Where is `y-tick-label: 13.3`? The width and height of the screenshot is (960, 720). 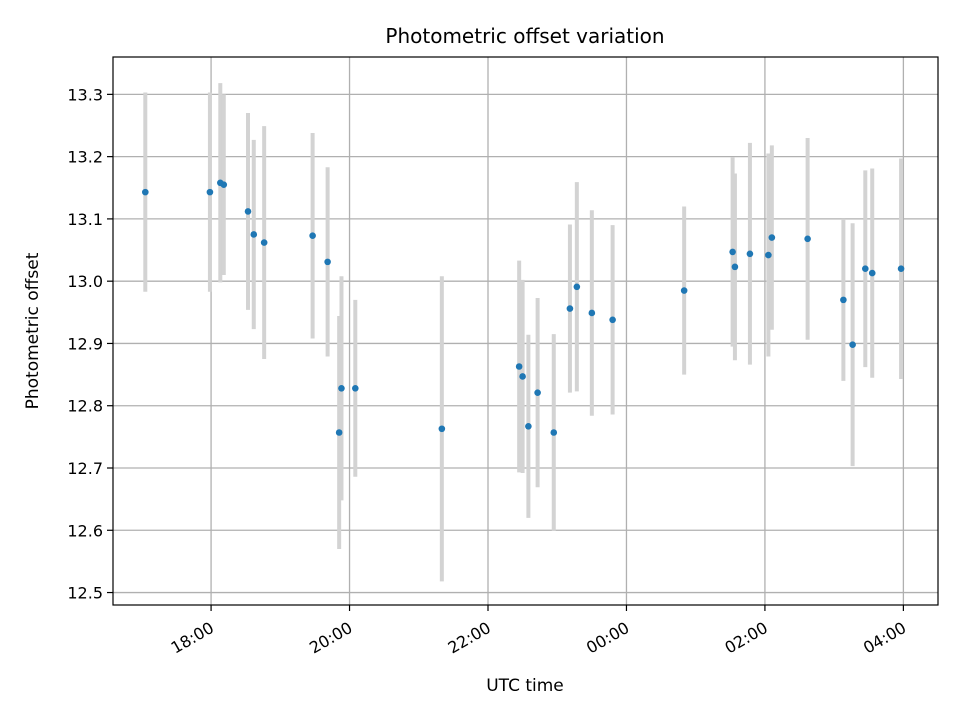
y-tick-label: 13.3 is located at coordinates (85, 94).